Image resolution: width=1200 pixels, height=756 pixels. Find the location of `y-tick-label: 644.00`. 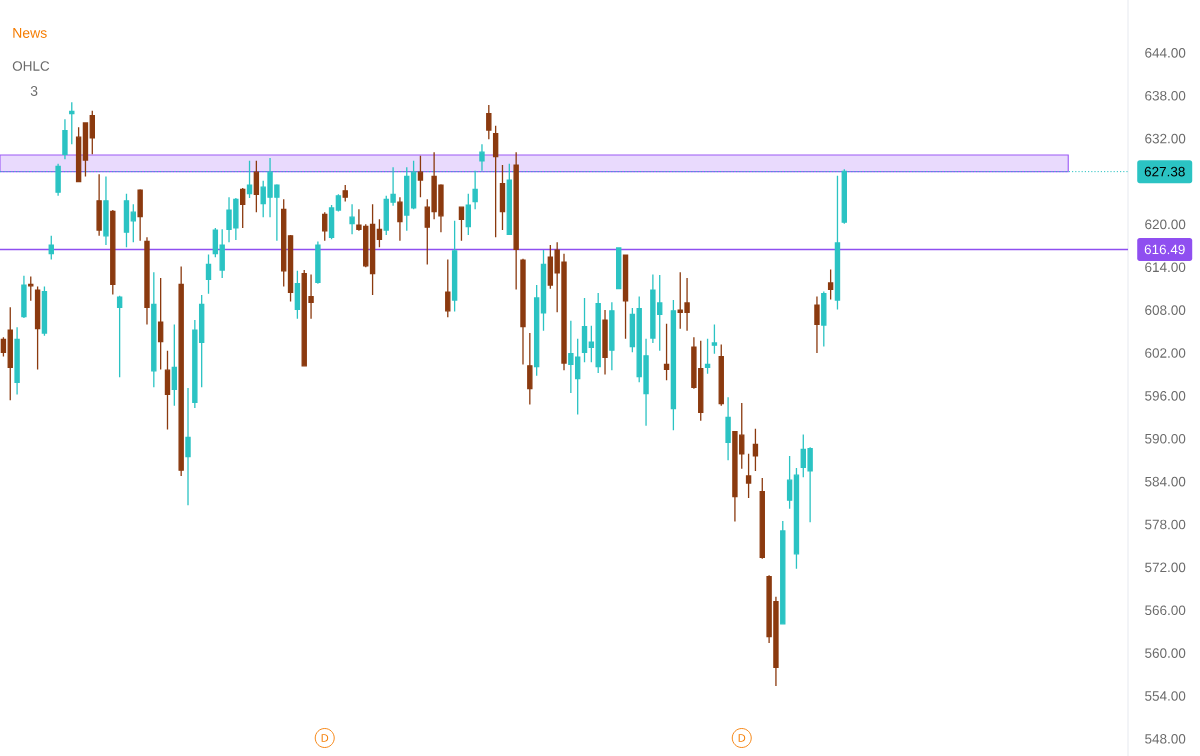

y-tick-label: 644.00 is located at coordinates (1165, 53).